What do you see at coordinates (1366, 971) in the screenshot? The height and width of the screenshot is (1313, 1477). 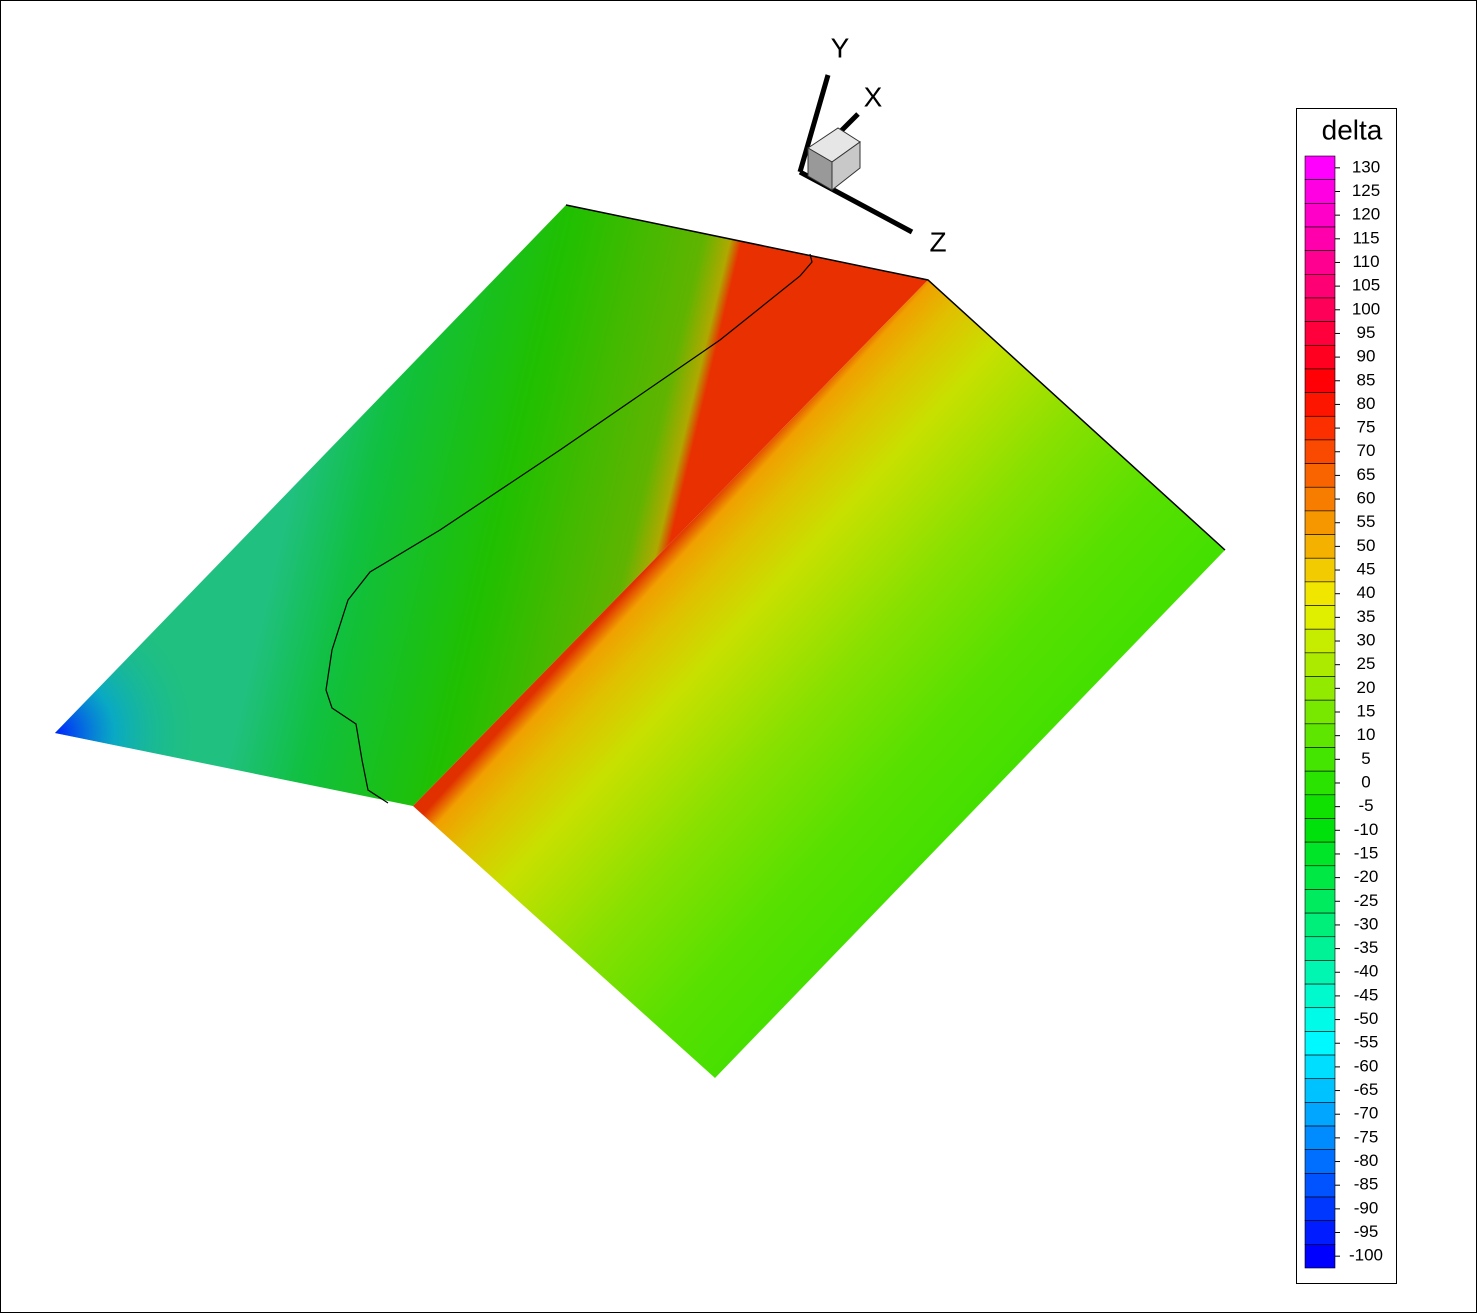 I see `colorbar-label: -40` at bounding box center [1366, 971].